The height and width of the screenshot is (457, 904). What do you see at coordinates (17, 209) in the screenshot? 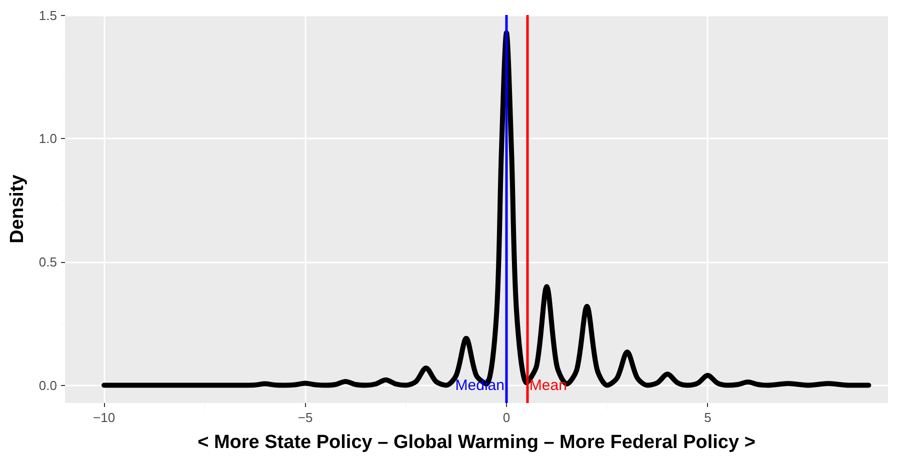
I see `y-axis-title: Density` at bounding box center [17, 209].